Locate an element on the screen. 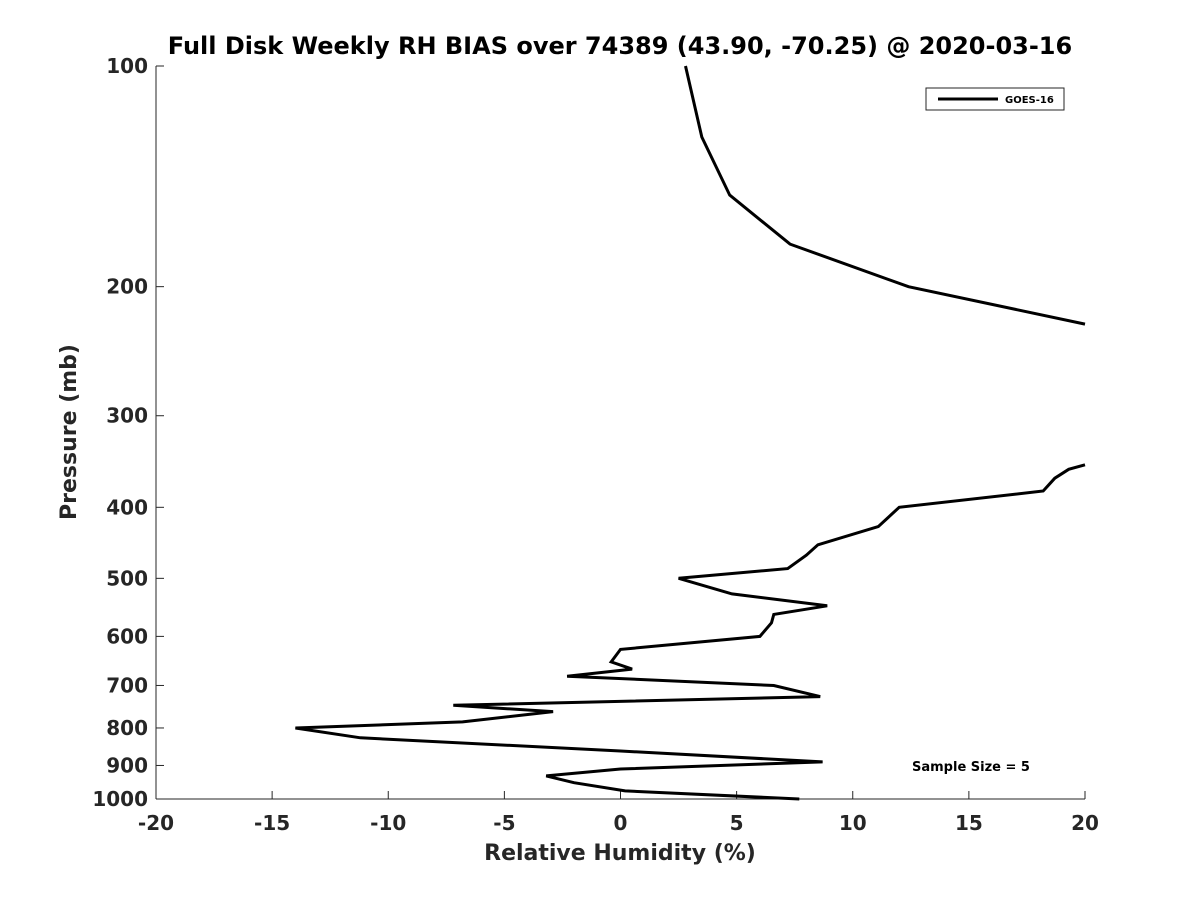  y-tick-label: 600 is located at coordinates (127, 636).